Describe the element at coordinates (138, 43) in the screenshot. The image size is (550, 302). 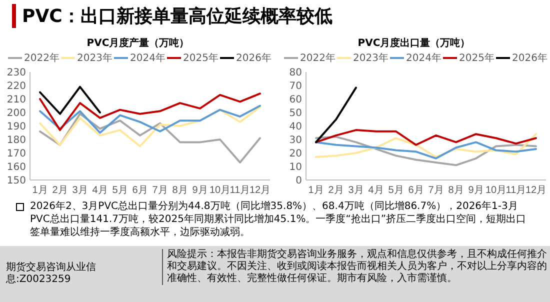
I see `chart-title: PVC月度产量（万吨）` at that location.